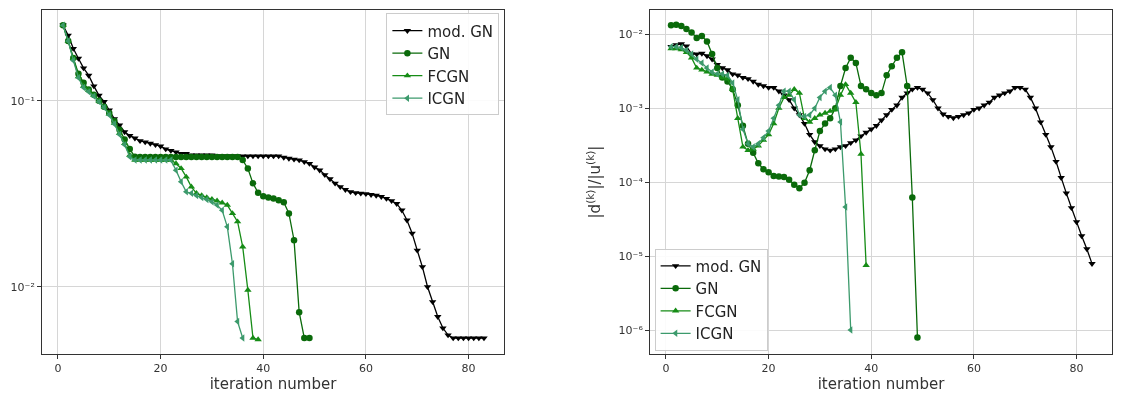 The height and width of the screenshot is (396, 1122). Describe the element at coordinates (631, 182) in the screenshot. I see `y-tick-label: 10⁻⁴` at that location.